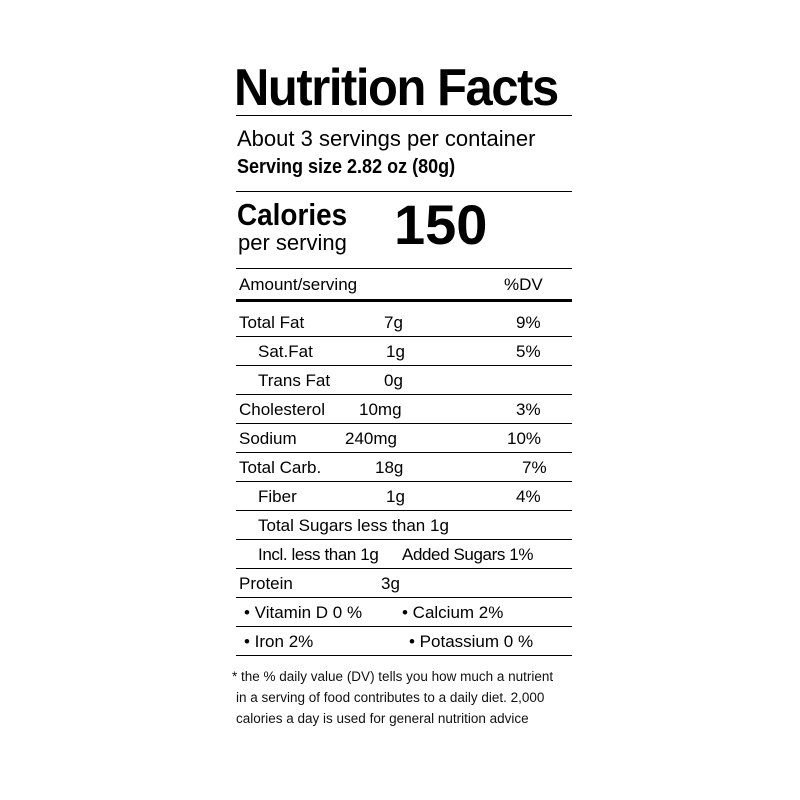 The width and height of the screenshot is (800, 800). What do you see at coordinates (298, 284) in the screenshot?
I see `header-amount: Amount/serving` at bounding box center [298, 284].